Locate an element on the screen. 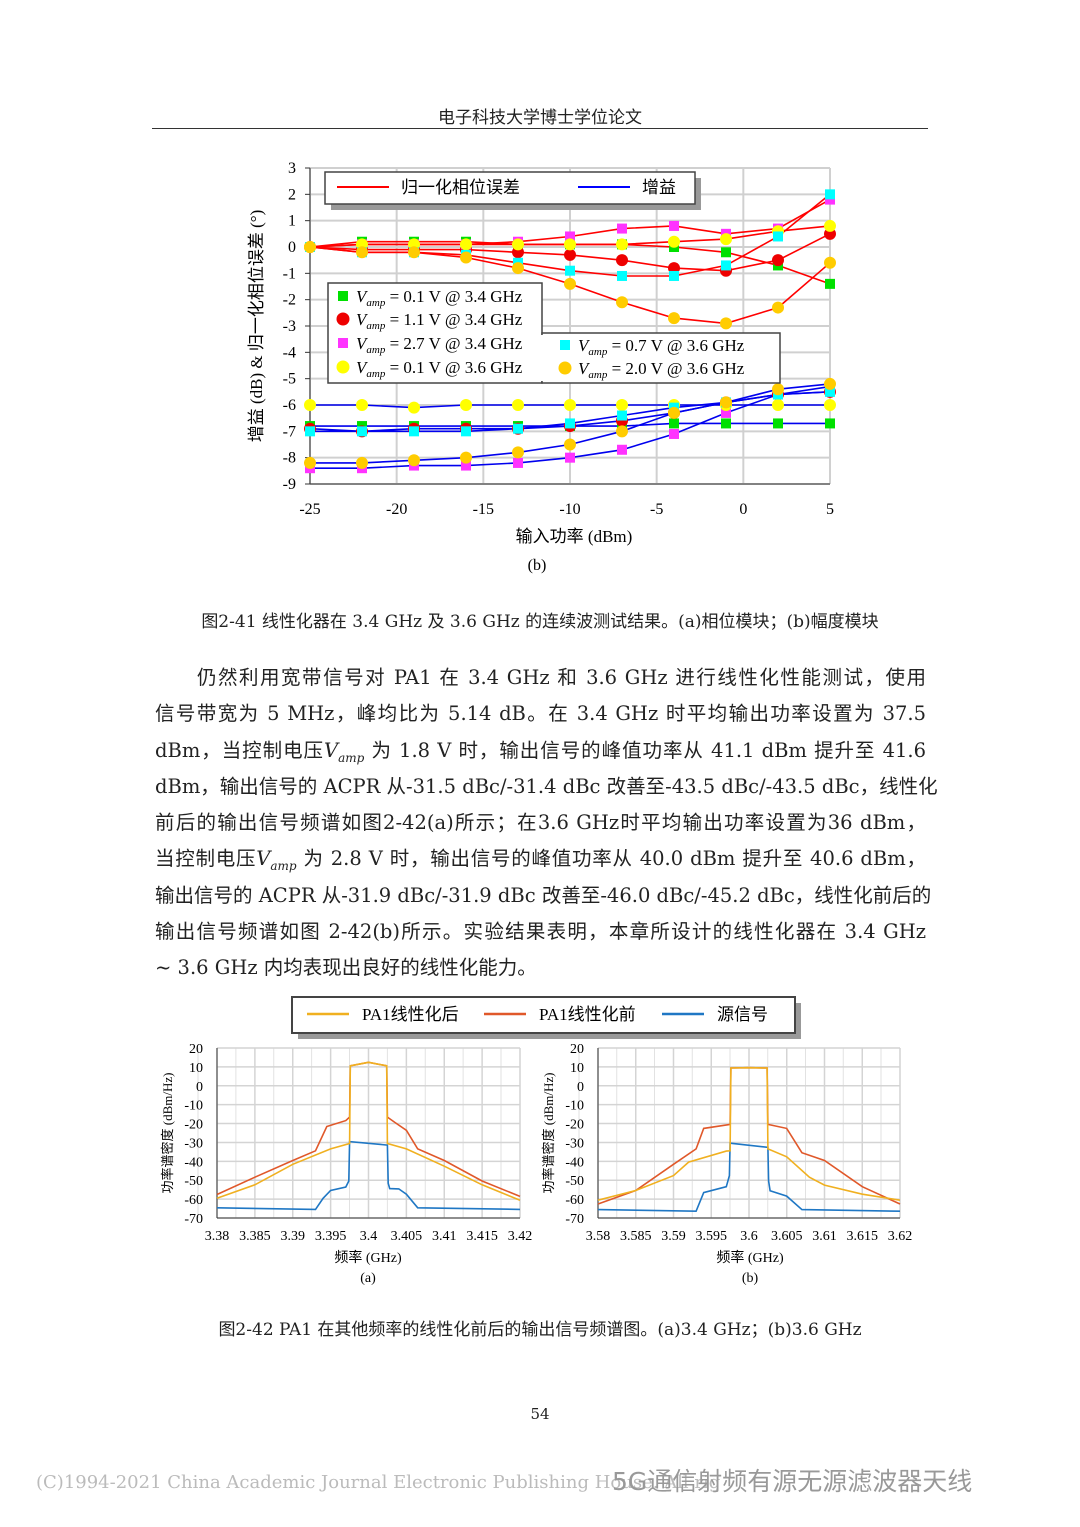 The width and height of the screenshot is (1080, 1527). x-tick-label: -5 is located at coordinates (656, 509).